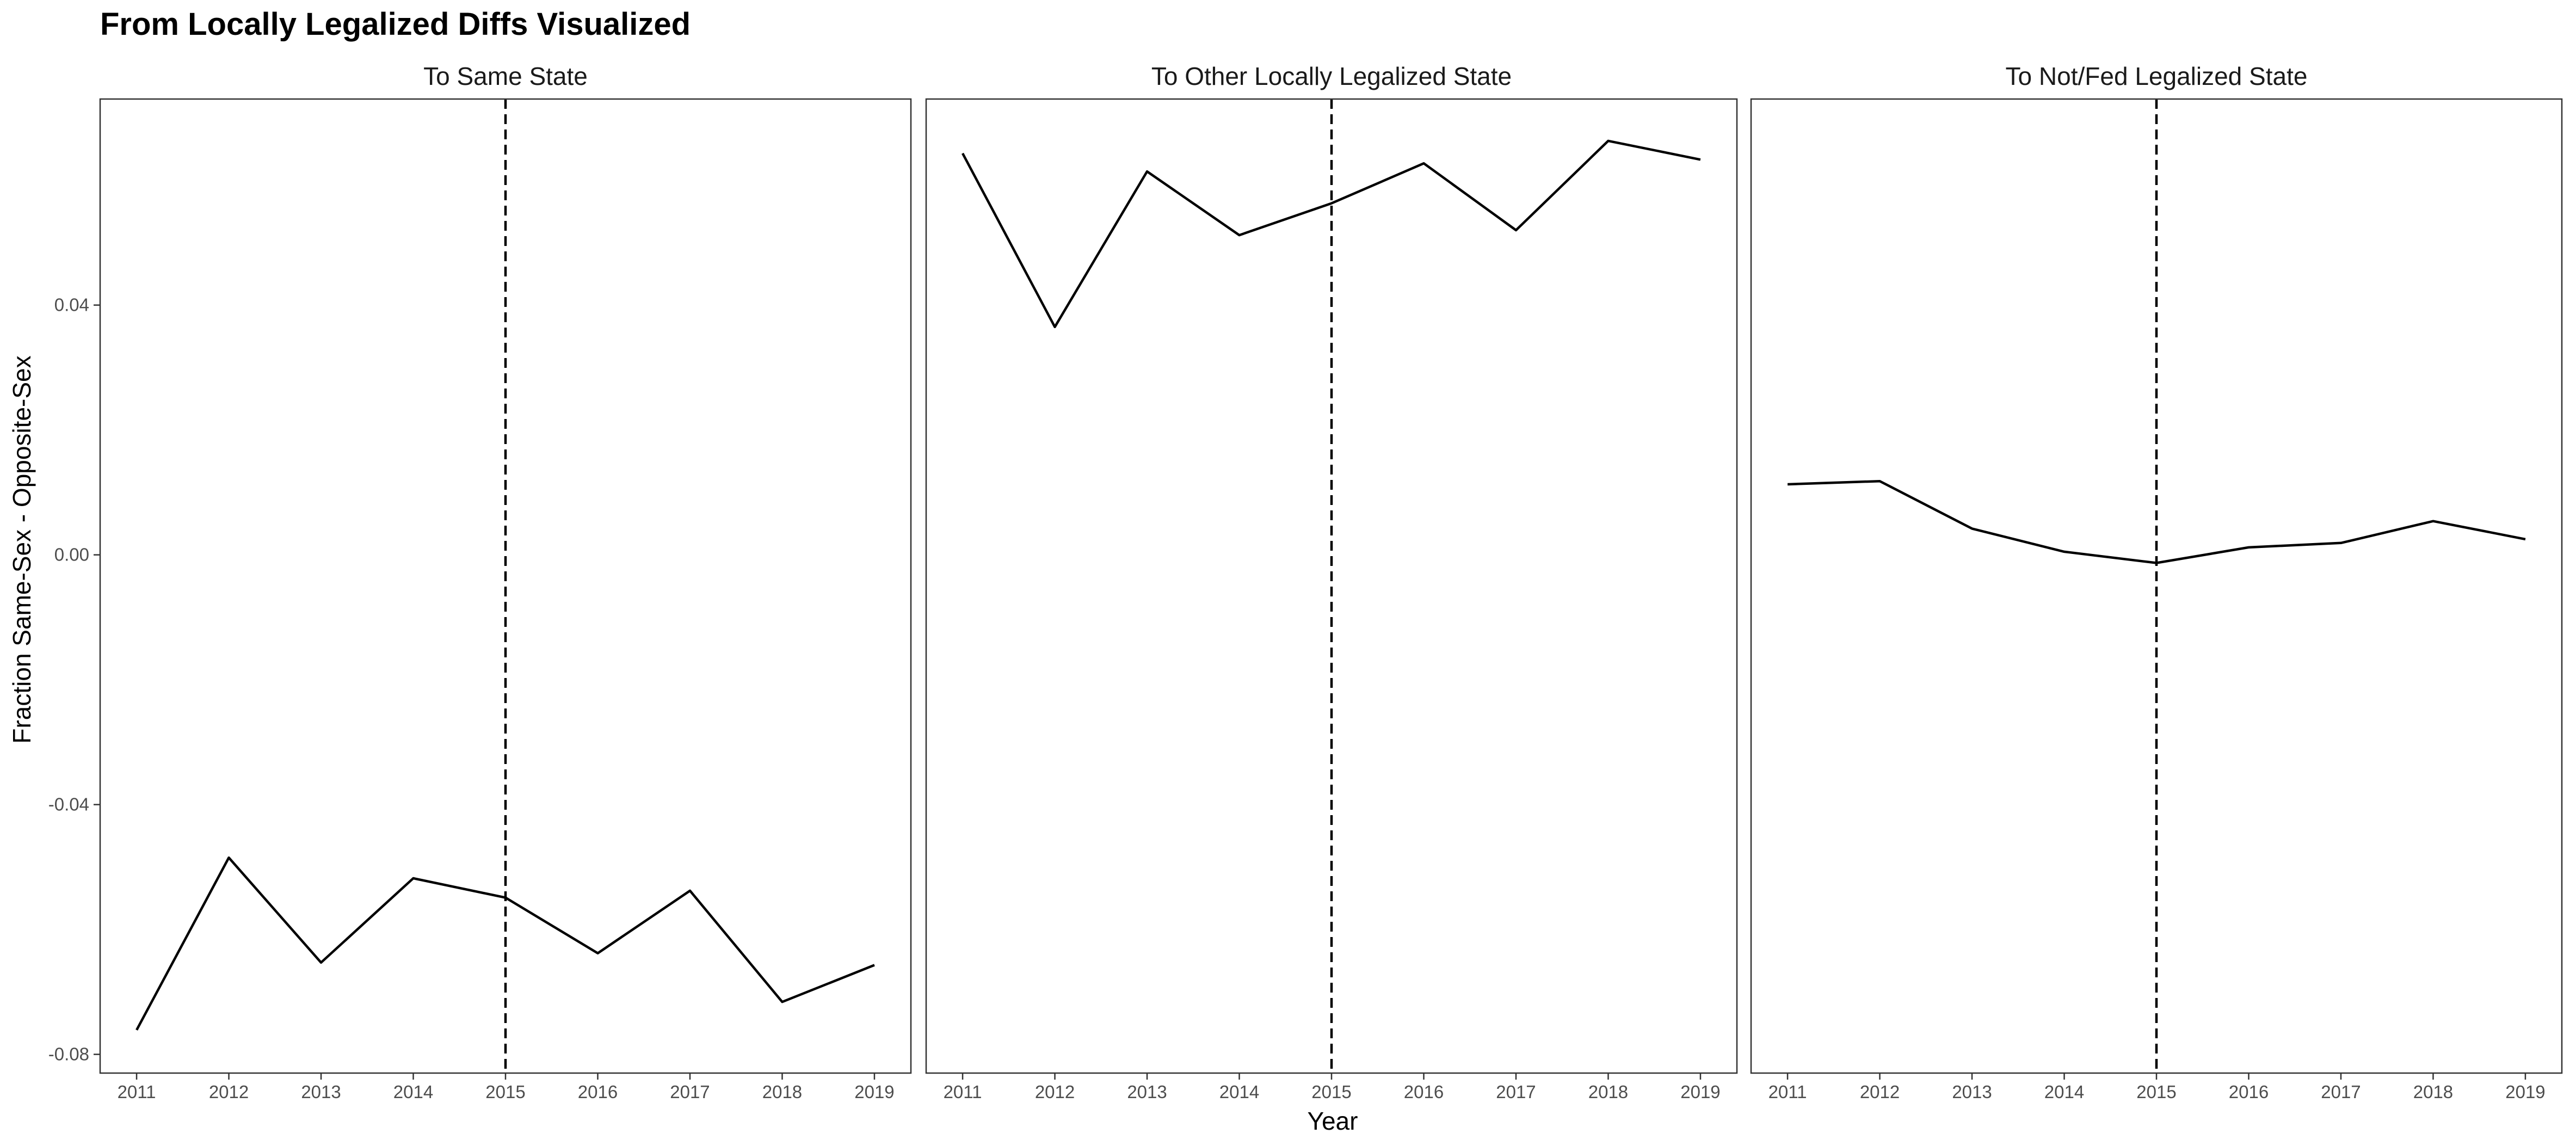  Describe the element at coordinates (1331, 76) in the screenshot. I see `panel-strip-label: To Other Locally Legalized State` at that location.